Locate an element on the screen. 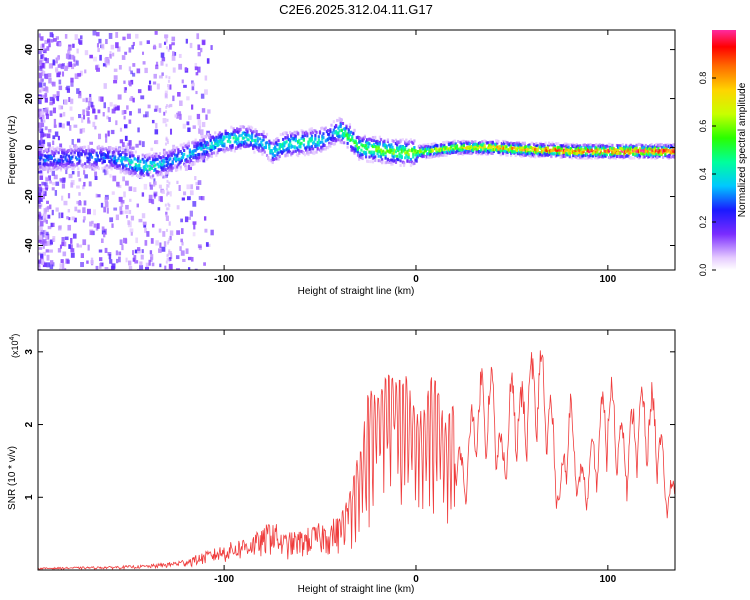  colorbar-label: Normalized spectral amplitude is located at coordinates (742, 149).